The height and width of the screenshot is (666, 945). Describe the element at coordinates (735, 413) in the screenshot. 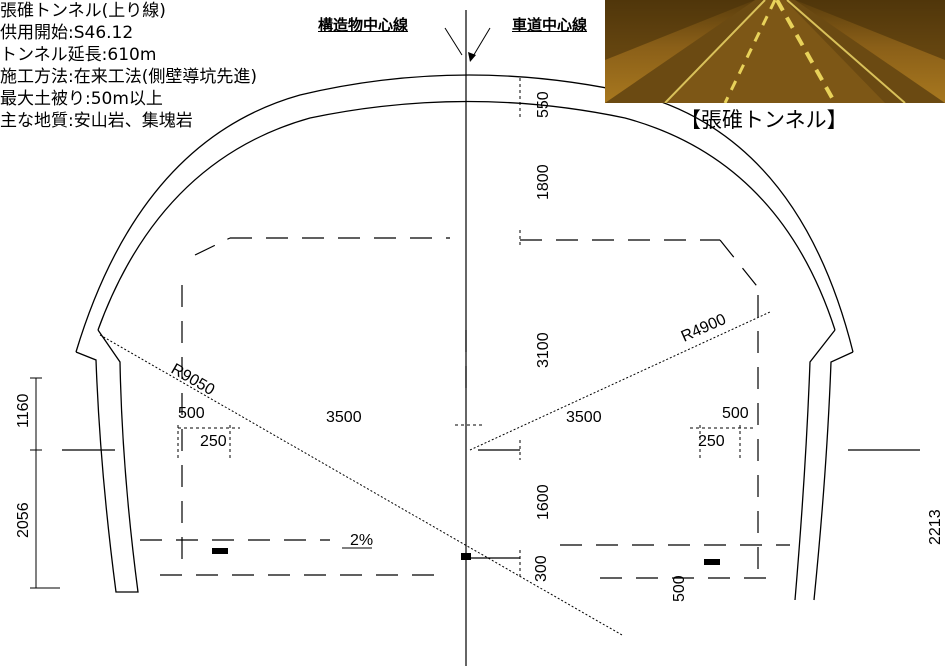

I see `dim-500-right: 500` at that location.